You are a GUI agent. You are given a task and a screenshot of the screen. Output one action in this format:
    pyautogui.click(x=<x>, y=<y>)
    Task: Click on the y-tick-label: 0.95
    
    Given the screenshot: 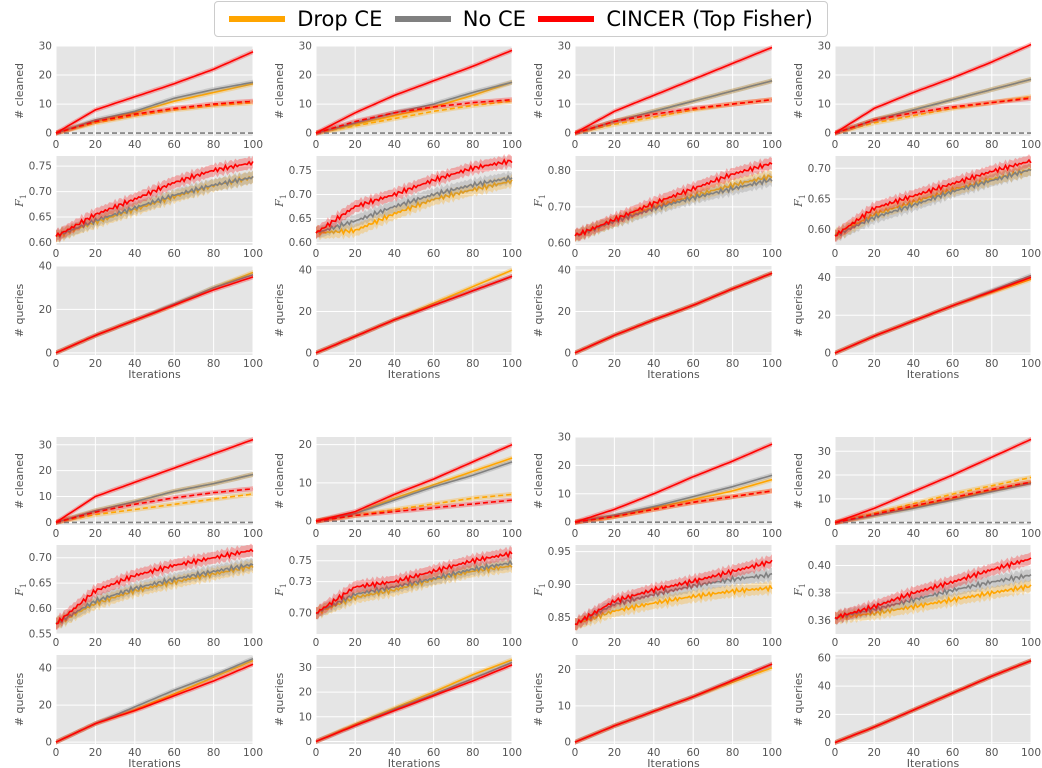 What is the action you would take?
    pyautogui.click(x=559, y=552)
    